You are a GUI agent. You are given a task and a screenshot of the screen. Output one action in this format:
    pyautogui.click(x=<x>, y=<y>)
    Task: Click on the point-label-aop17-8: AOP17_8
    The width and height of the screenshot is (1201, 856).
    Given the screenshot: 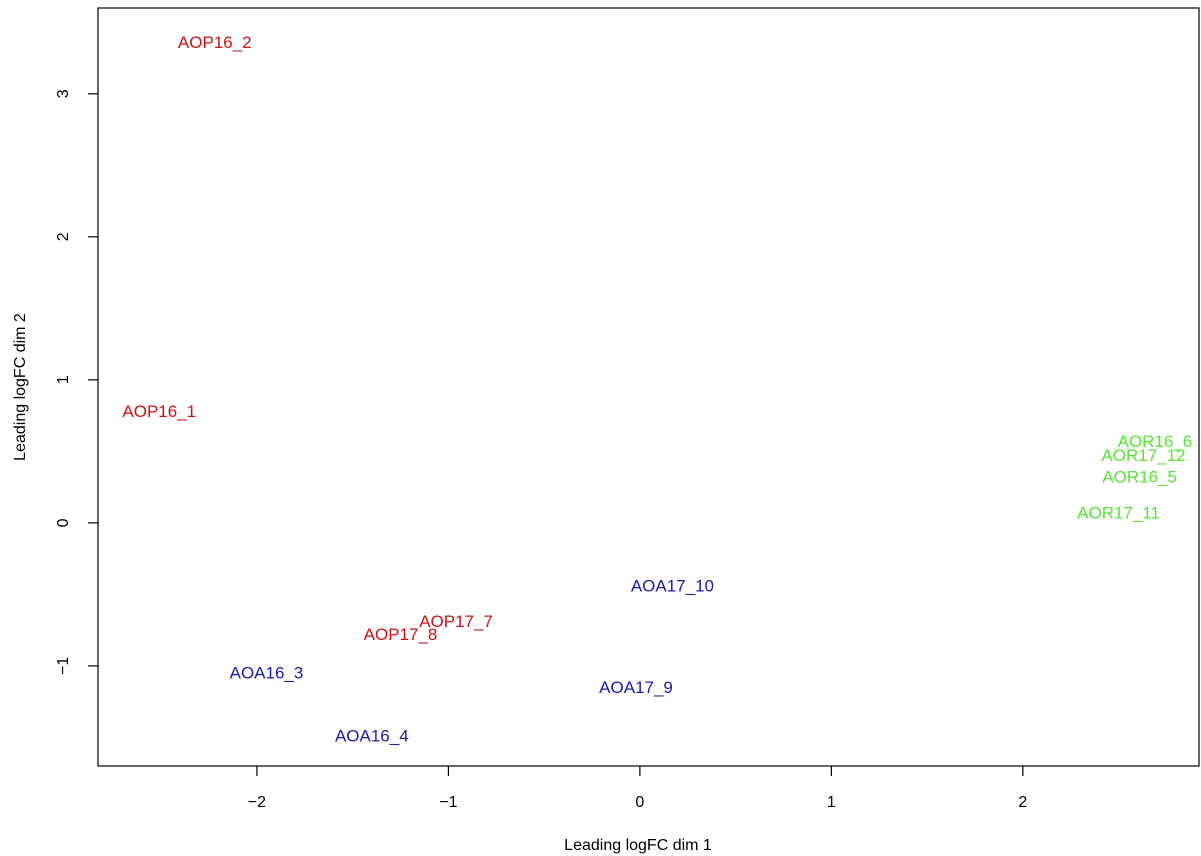 What is the action you would take?
    pyautogui.click(x=401, y=634)
    